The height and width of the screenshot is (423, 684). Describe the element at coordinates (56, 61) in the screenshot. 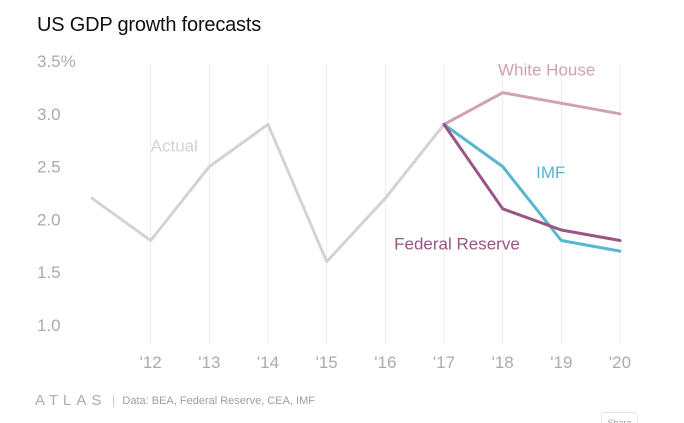

I see `y-axis-tick-label: 3.5%` at that location.